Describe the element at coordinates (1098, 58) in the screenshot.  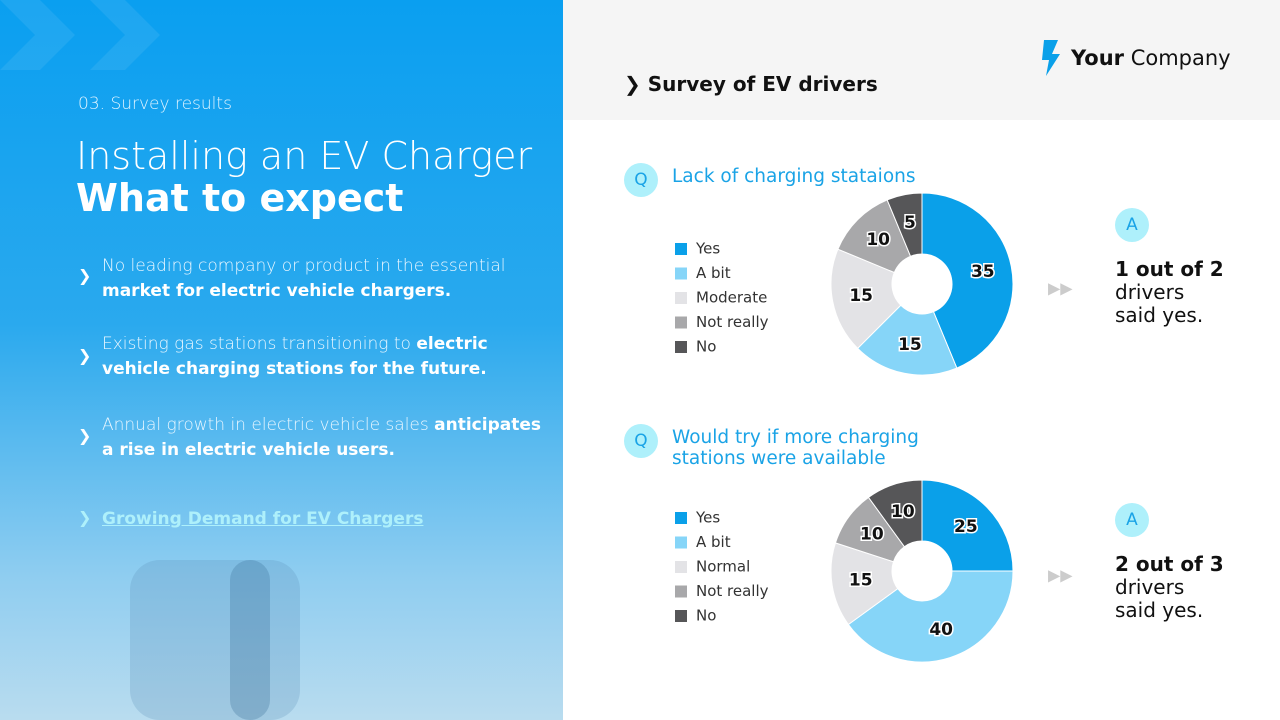
I see `logo-bold: Your` at that location.